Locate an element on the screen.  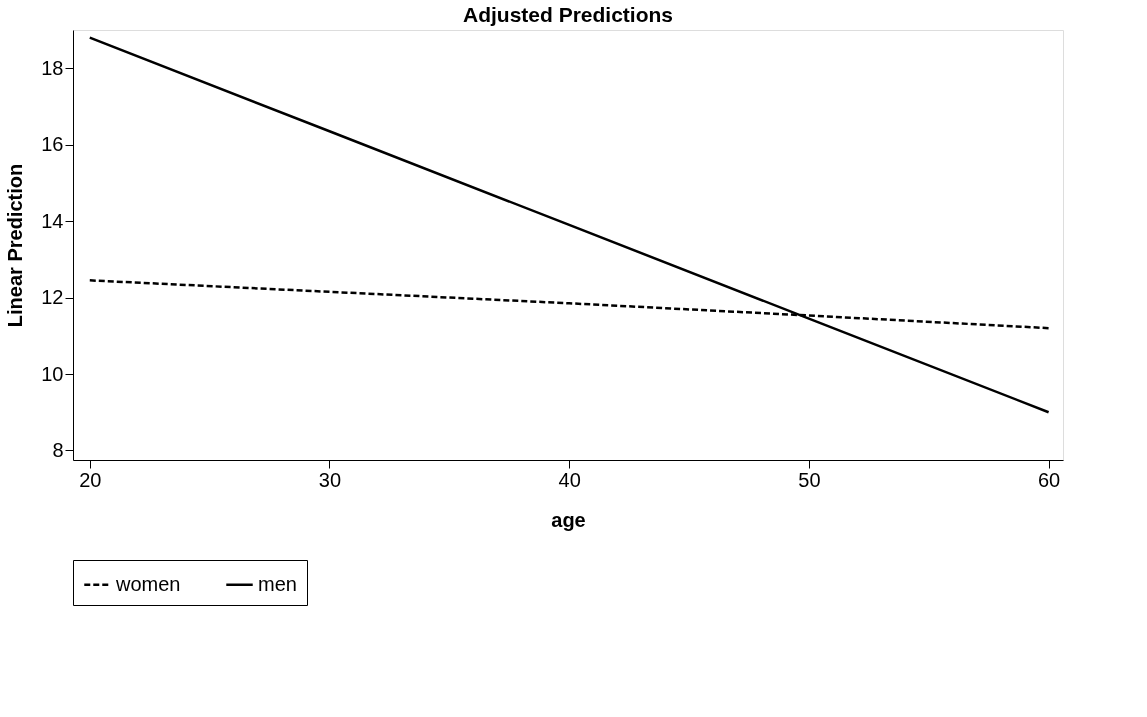
y-tick-label: 14 is located at coordinates (52, 220).